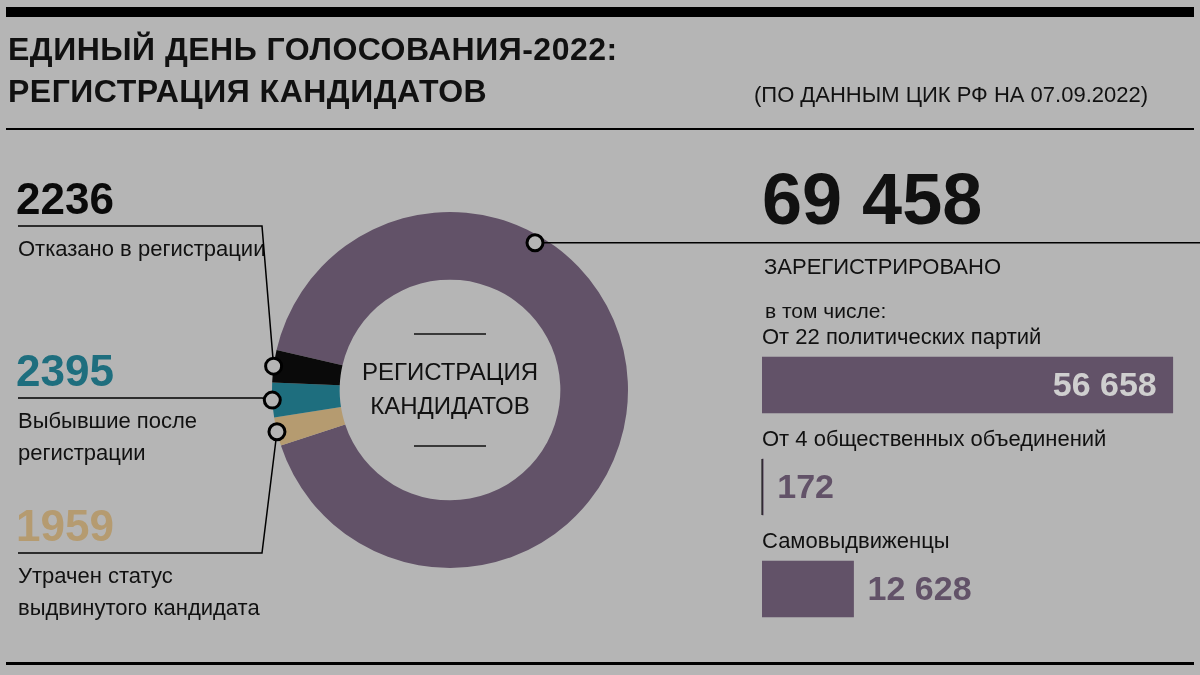  Describe the element at coordinates (65, 199) in the screenshot. I see `data-label: 2236` at that location.